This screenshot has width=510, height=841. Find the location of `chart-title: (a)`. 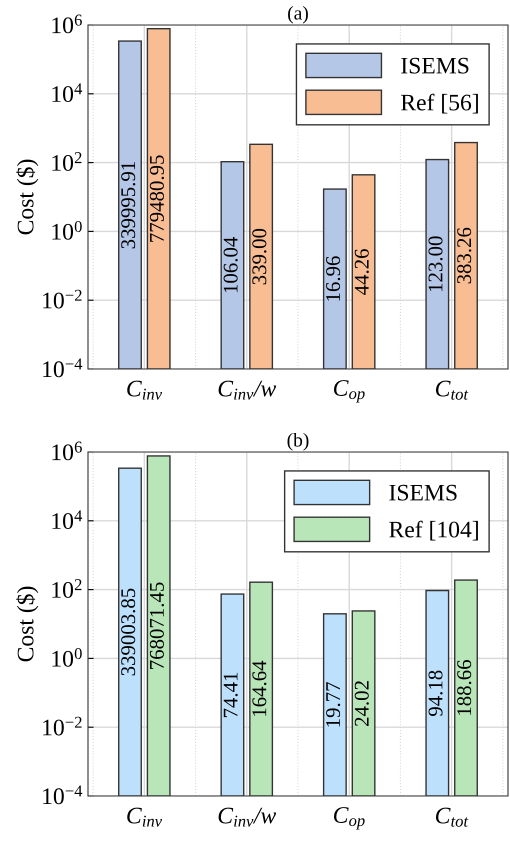

chart-title: (a) is located at coordinates (298, 15).